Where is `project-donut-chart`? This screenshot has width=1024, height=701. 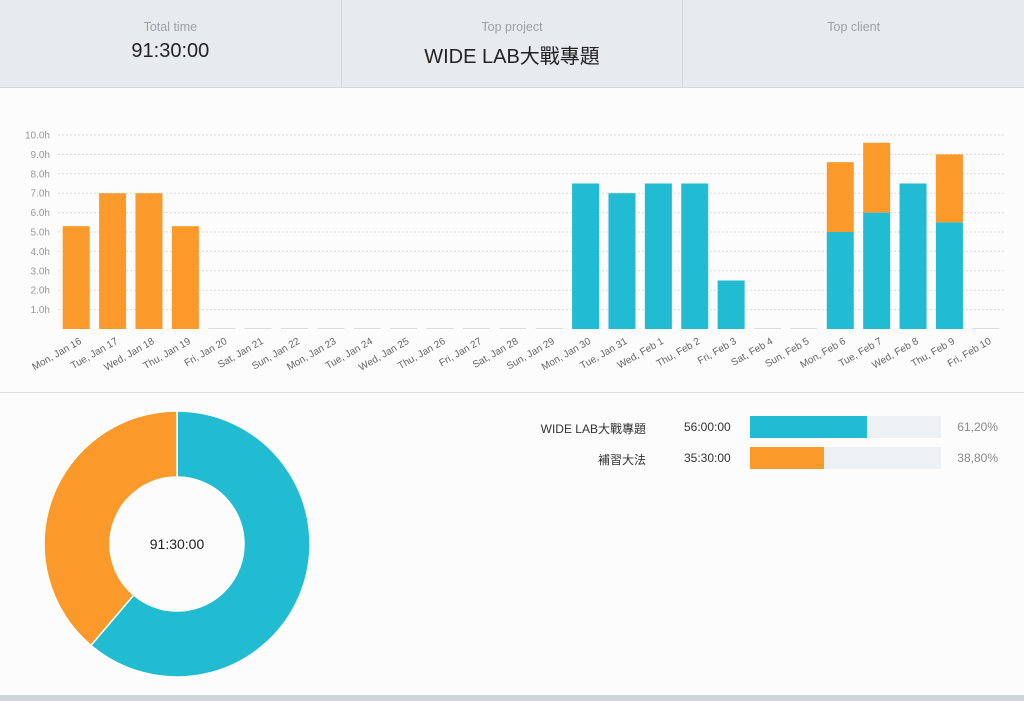
project-donut-chart is located at coordinates (177, 544).